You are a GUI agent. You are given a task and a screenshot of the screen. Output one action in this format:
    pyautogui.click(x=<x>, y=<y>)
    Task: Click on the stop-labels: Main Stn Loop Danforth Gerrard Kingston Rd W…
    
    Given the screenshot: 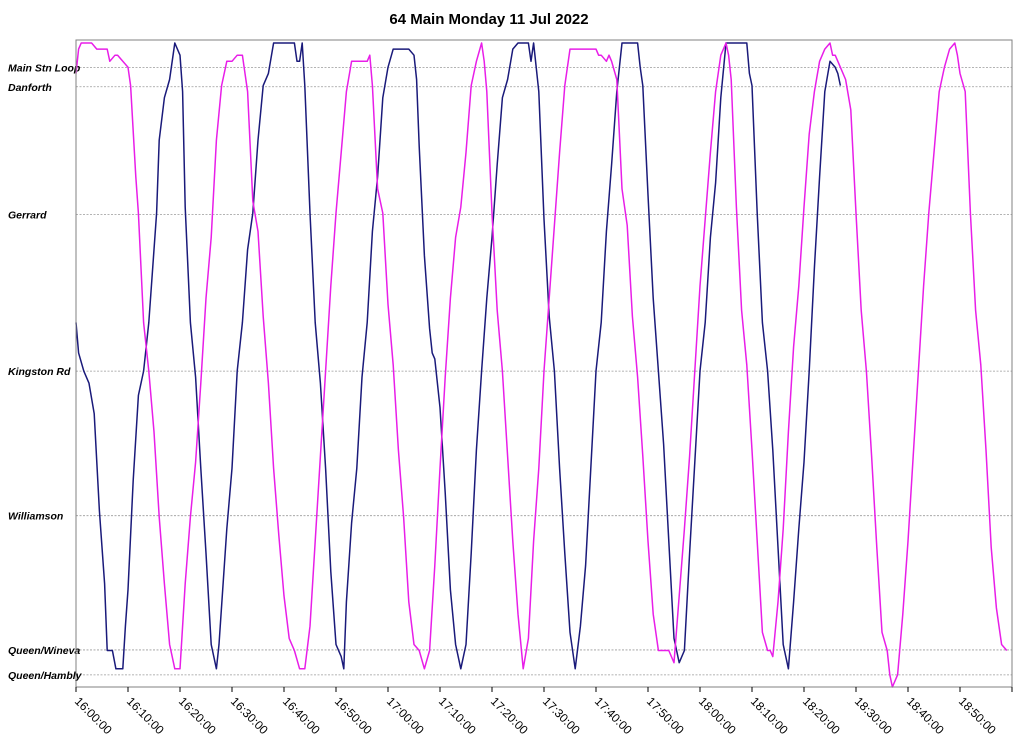 What is the action you would take?
    pyautogui.click(x=45, y=372)
    